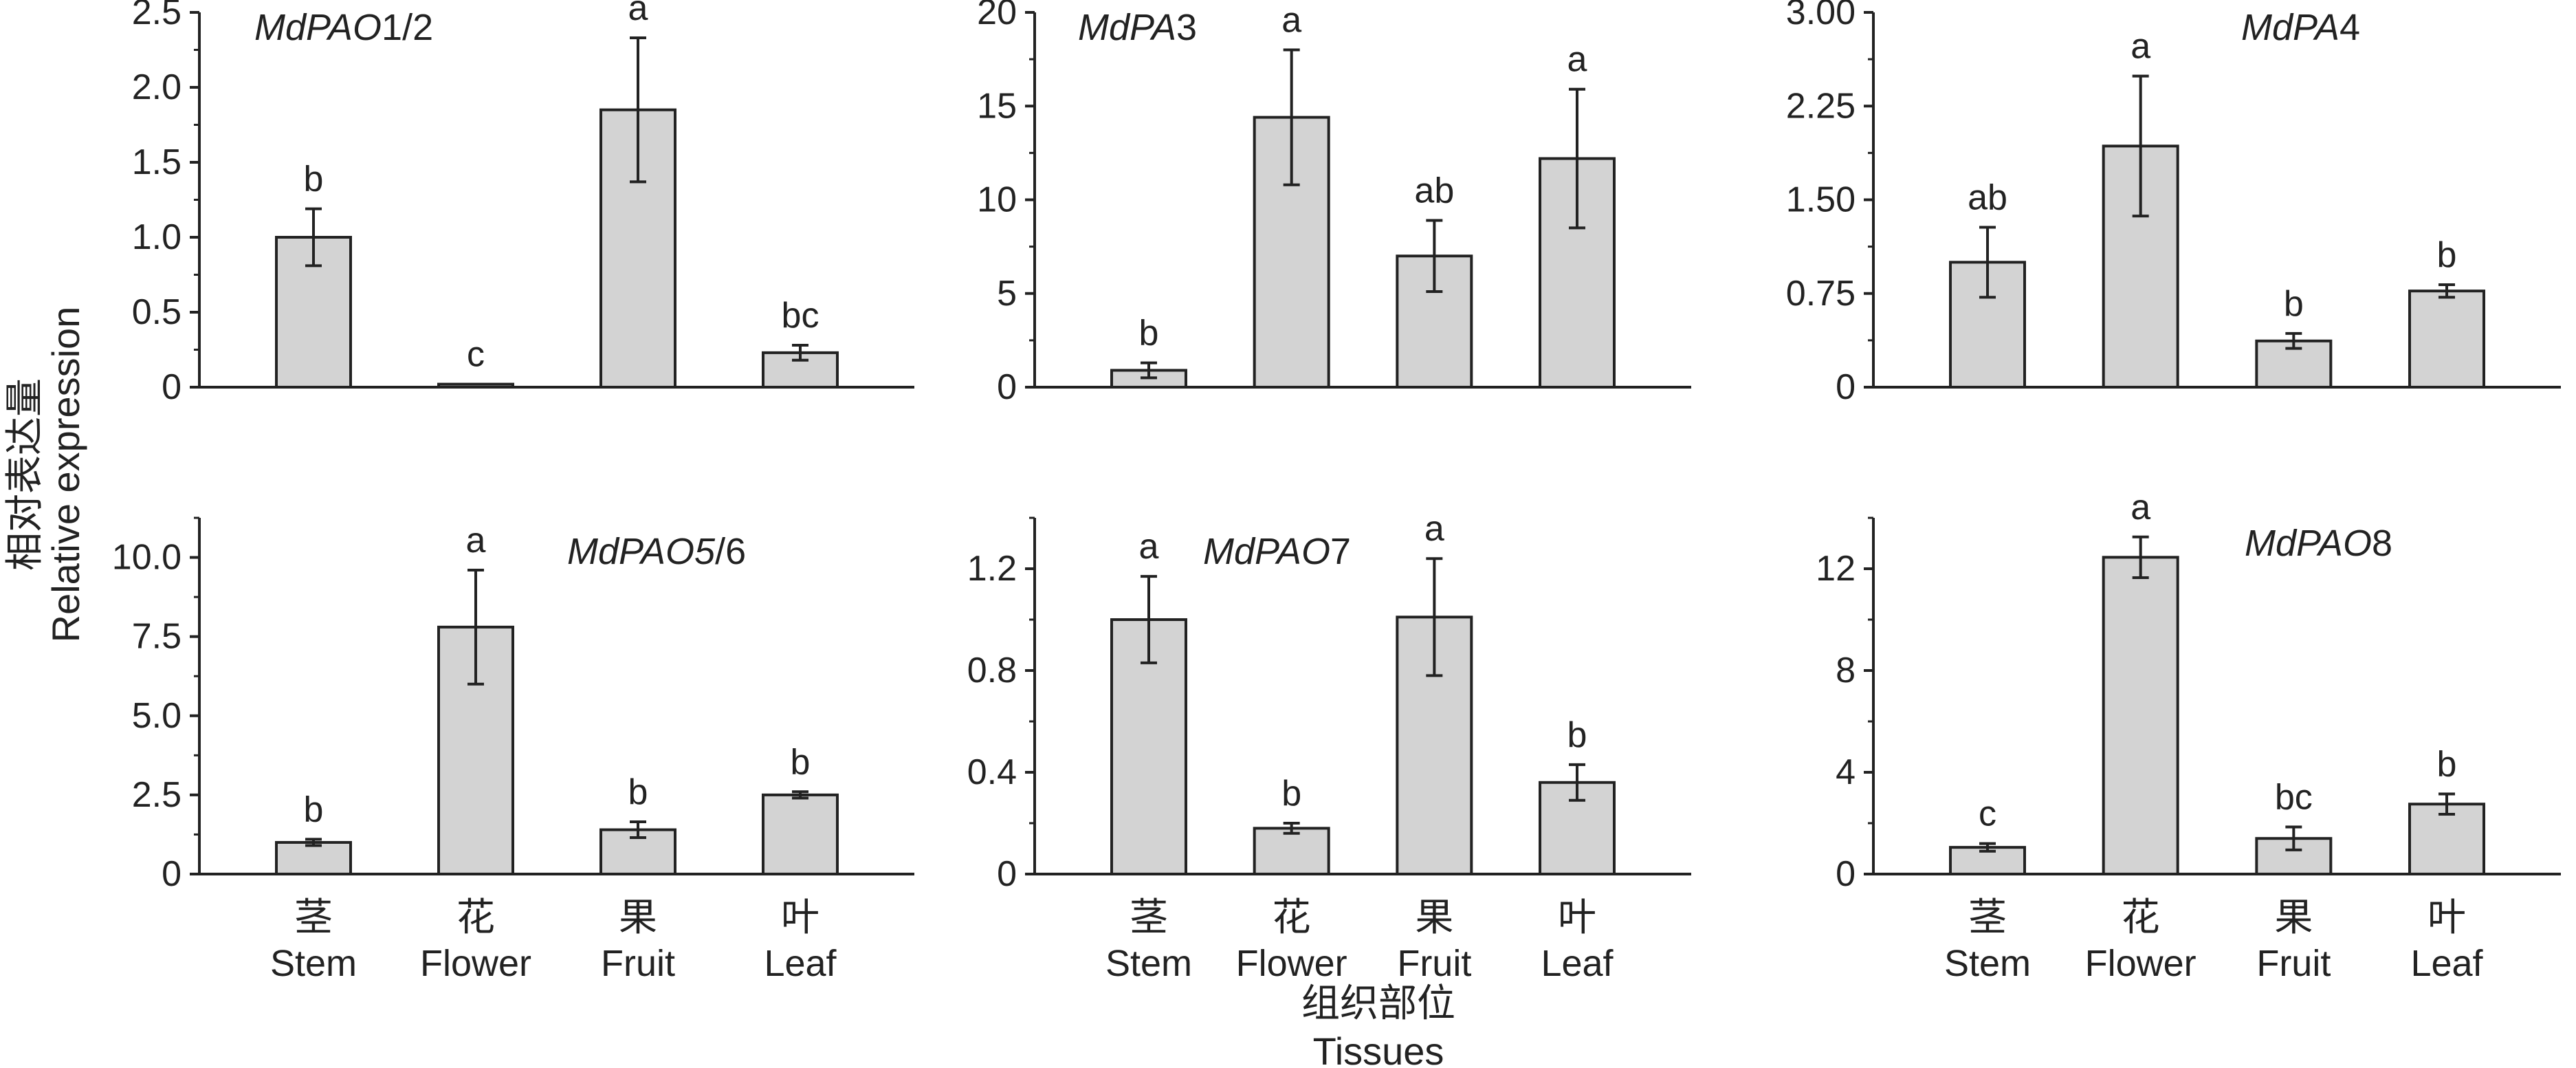  I want to click on y-tick-label: 1.2, so click(992, 569).